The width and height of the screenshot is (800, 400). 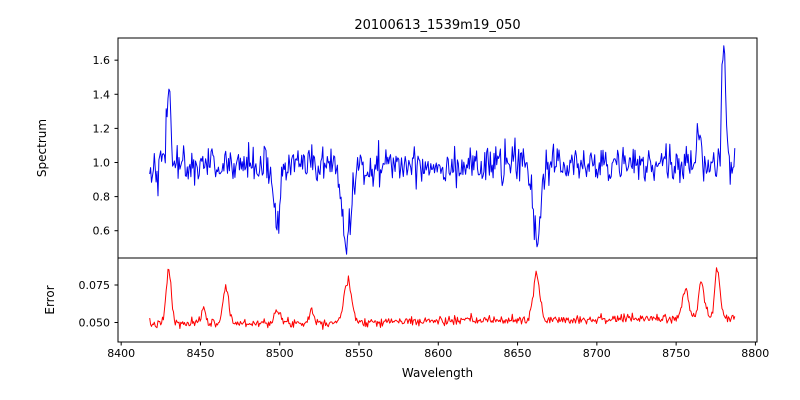 What do you see at coordinates (116, 145) in the screenshot?
I see `spectrum-y-ticks` at bounding box center [116, 145].